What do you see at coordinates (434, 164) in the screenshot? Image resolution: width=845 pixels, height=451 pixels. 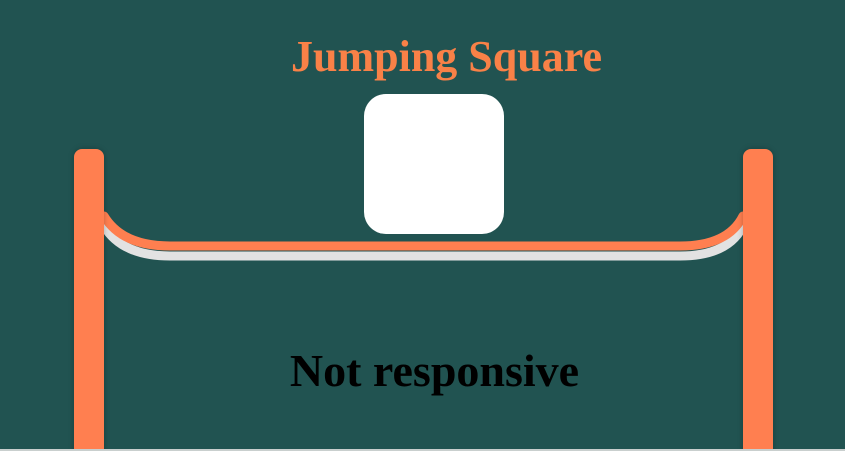 I see `jumping-square` at bounding box center [434, 164].